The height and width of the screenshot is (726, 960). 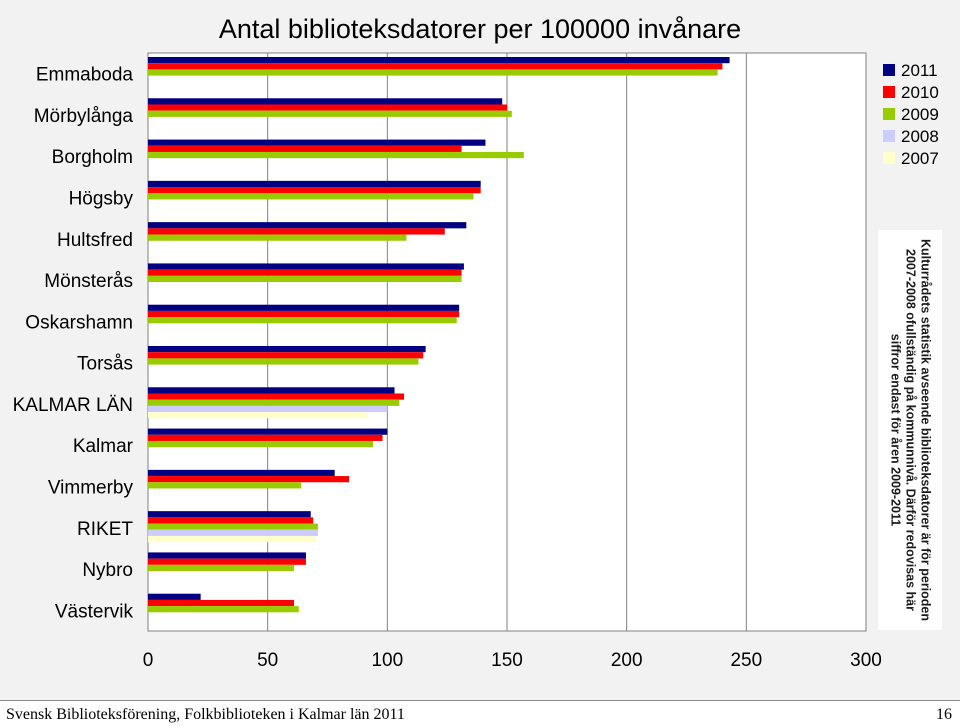 What do you see at coordinates (944, 714) in the screenshot?
I see `page-number: 16` at bounding box center [944, 714].